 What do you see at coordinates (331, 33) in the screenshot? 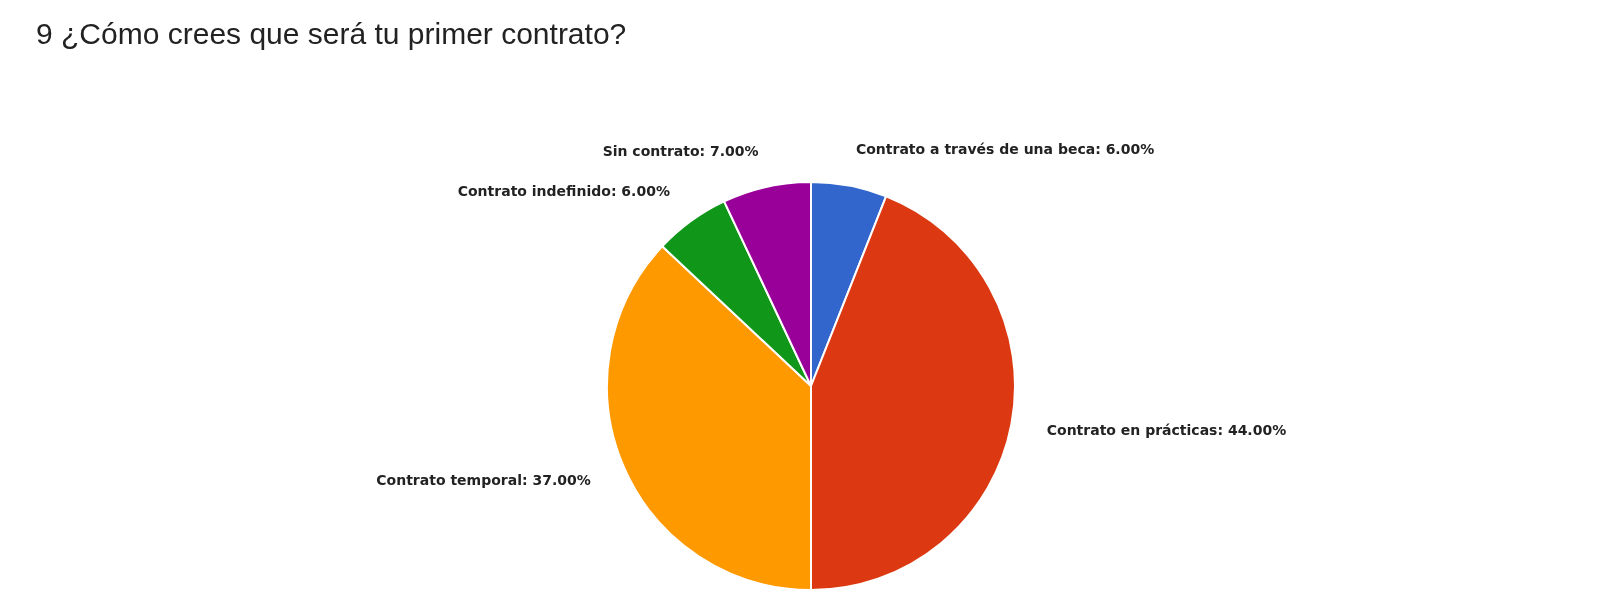
I see `chart-title: 9 ¿Cómo crees que será tu primer contrato?` at bounding box center [331, 33].